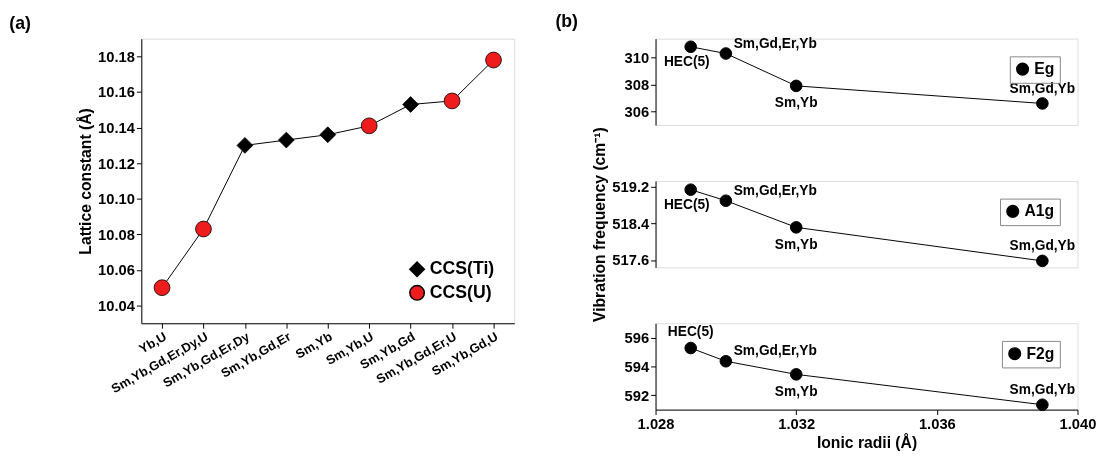 The width and height of the screenshot is (1105, 458). I want to click on y-tick-label: 517.6, so click(631, 260).